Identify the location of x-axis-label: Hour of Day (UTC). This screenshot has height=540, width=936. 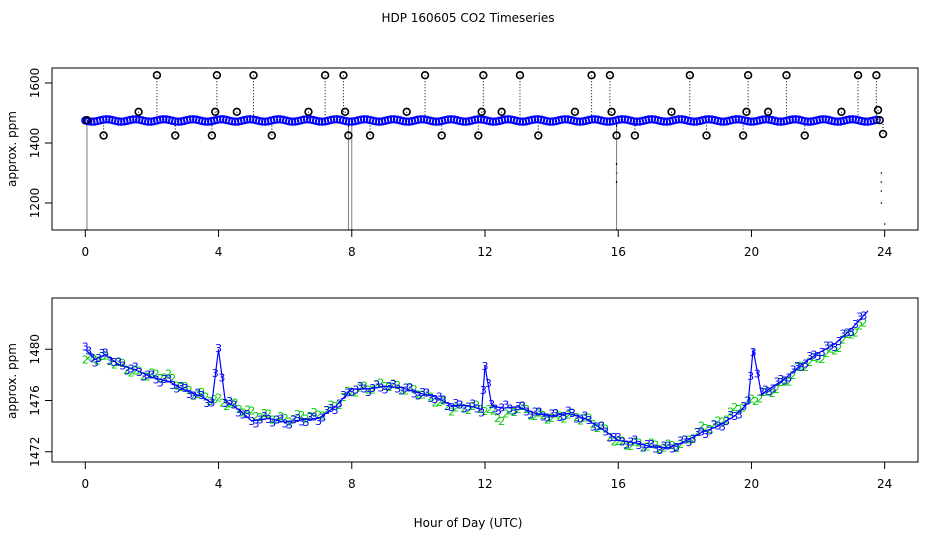
(468, 523).